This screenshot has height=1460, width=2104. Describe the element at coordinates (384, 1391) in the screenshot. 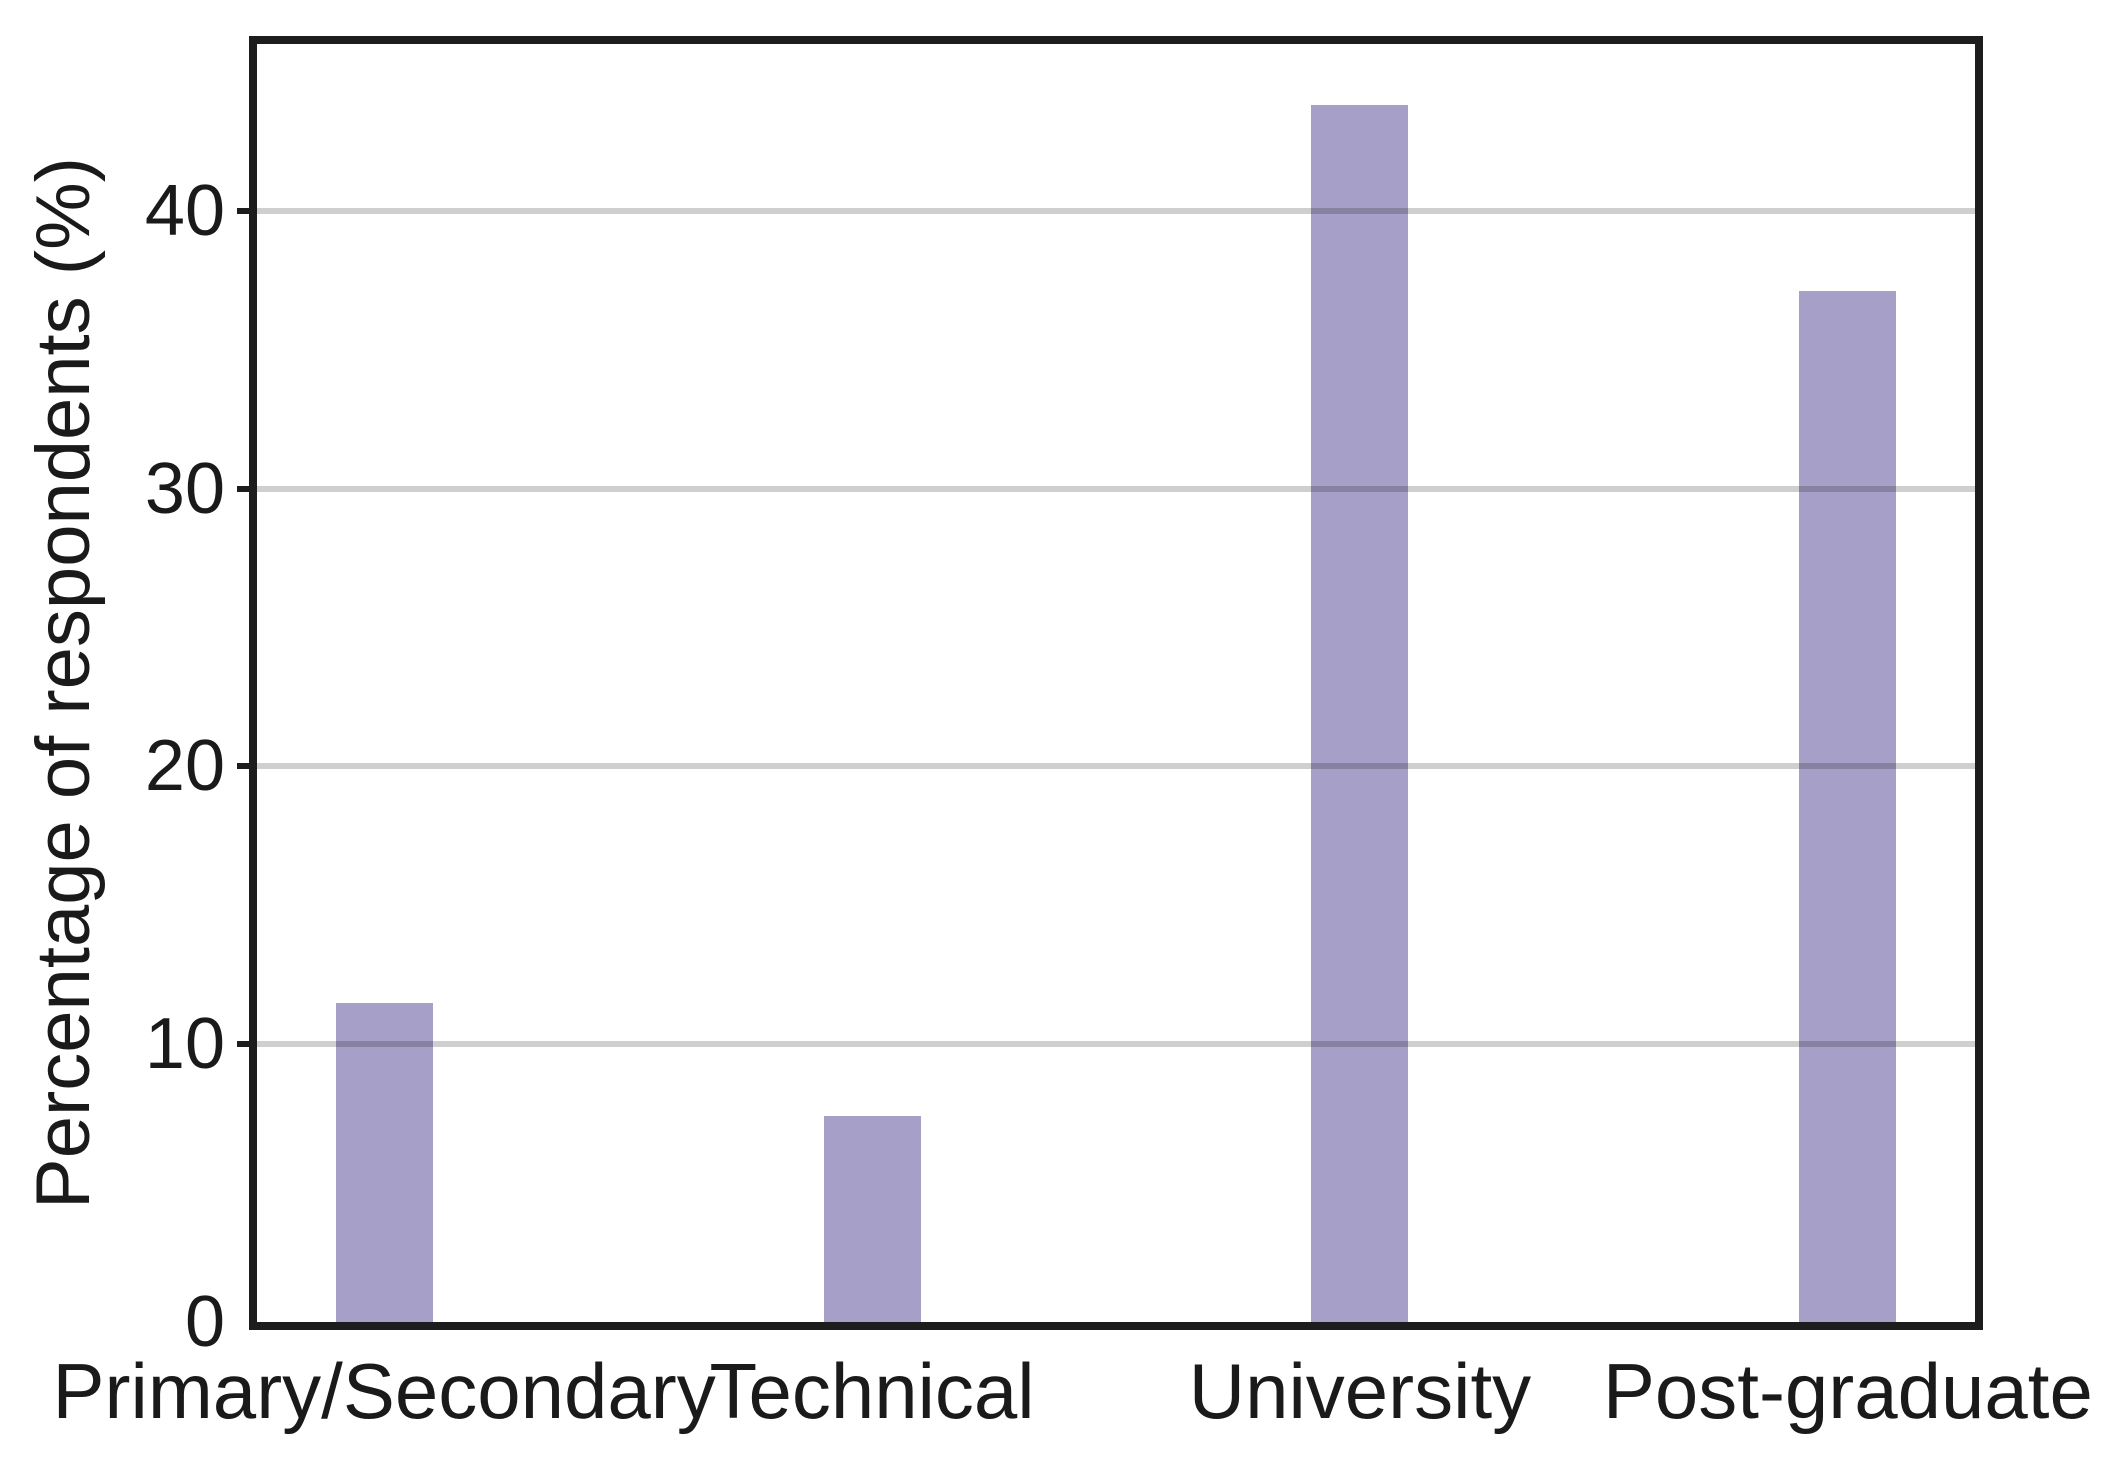

I see `x-tick-label-primary-secondary: Primary/Secondary` at that location.